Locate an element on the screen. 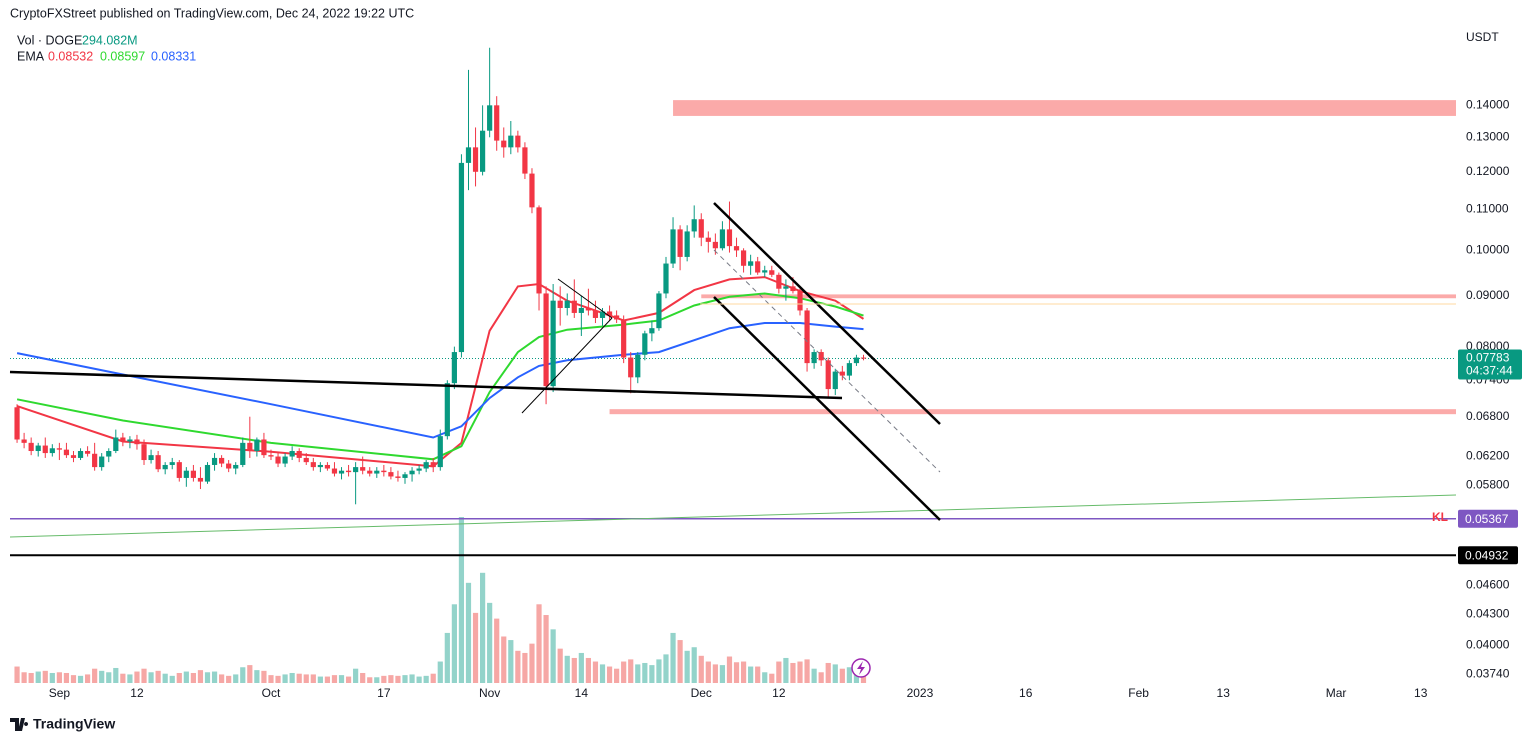 This screenshot has width=1536, height=741. footer-brand: TradingView is located at coordinates (74, 724).